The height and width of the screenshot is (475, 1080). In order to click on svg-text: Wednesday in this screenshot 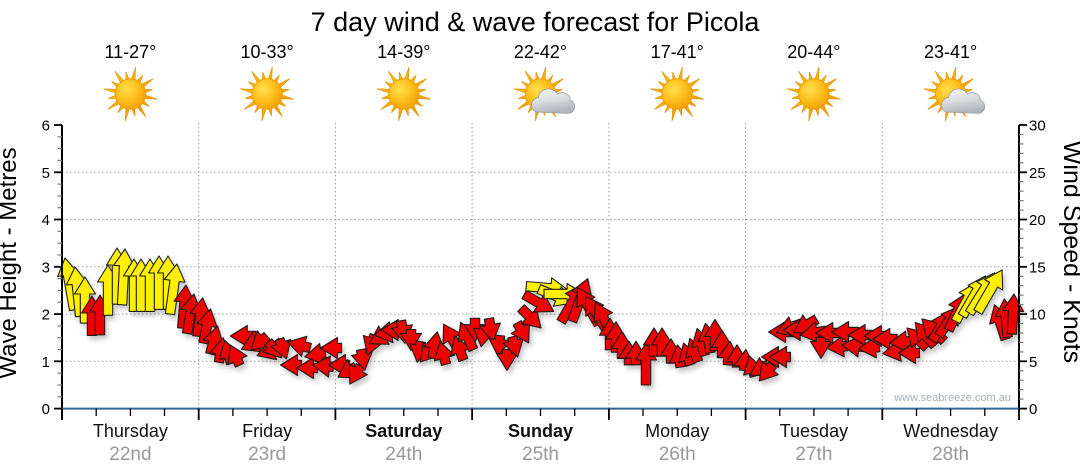, I will do `click(950, 431)`.